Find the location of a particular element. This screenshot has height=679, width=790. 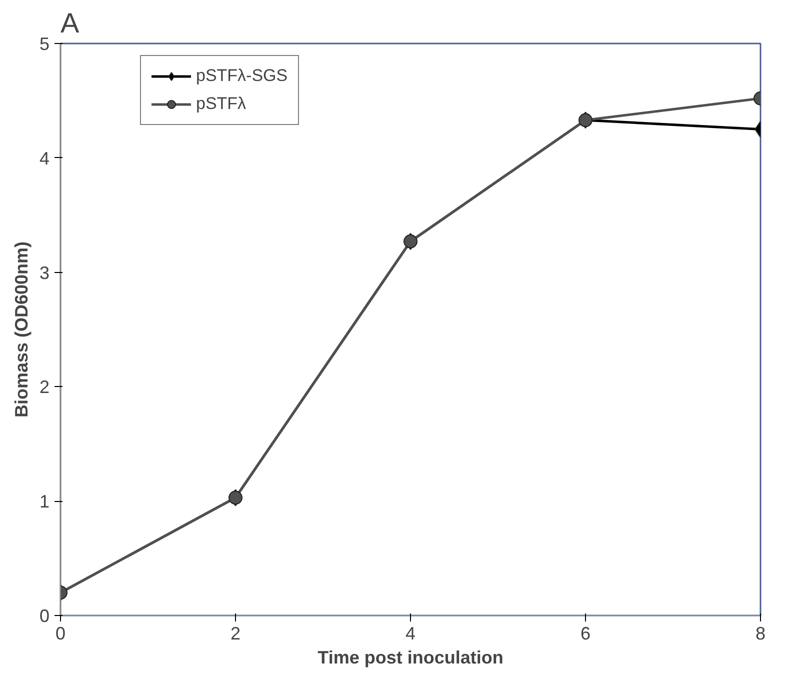

x-tick-label: 8 is located at coordinates (760, 634).